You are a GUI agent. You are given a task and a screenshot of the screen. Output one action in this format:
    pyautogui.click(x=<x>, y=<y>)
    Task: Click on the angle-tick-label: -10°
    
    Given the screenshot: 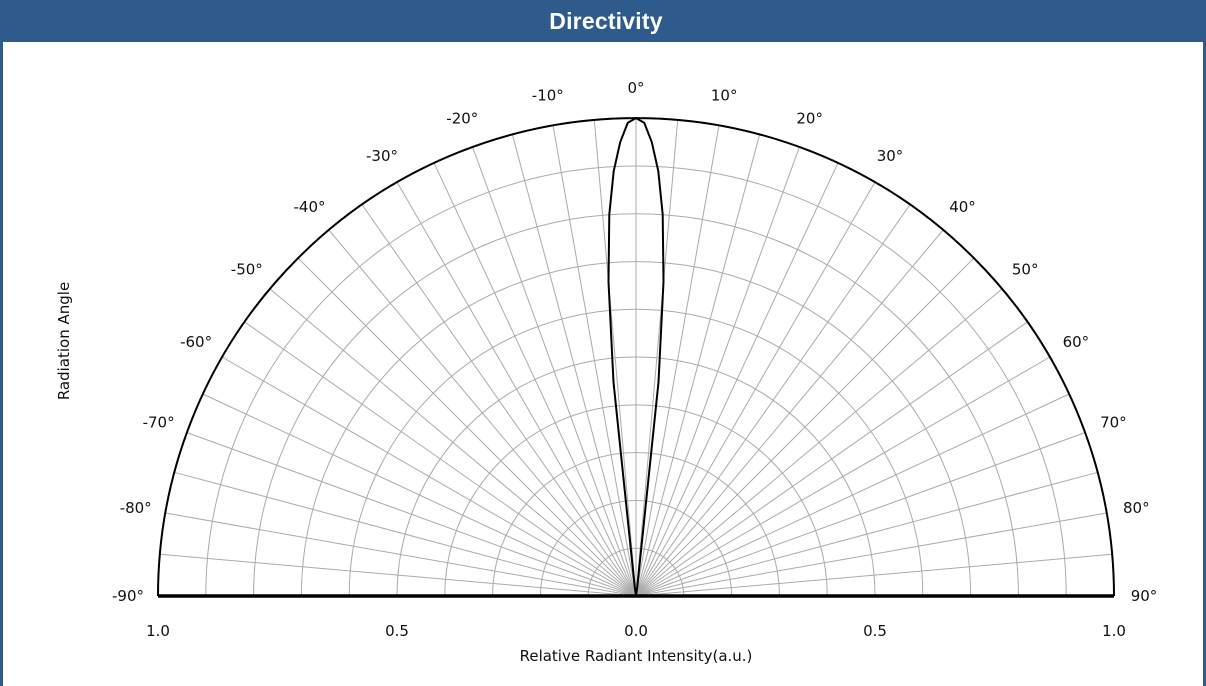 What is the action you would take?
    pyautogui.click(x=548, y=96)
    